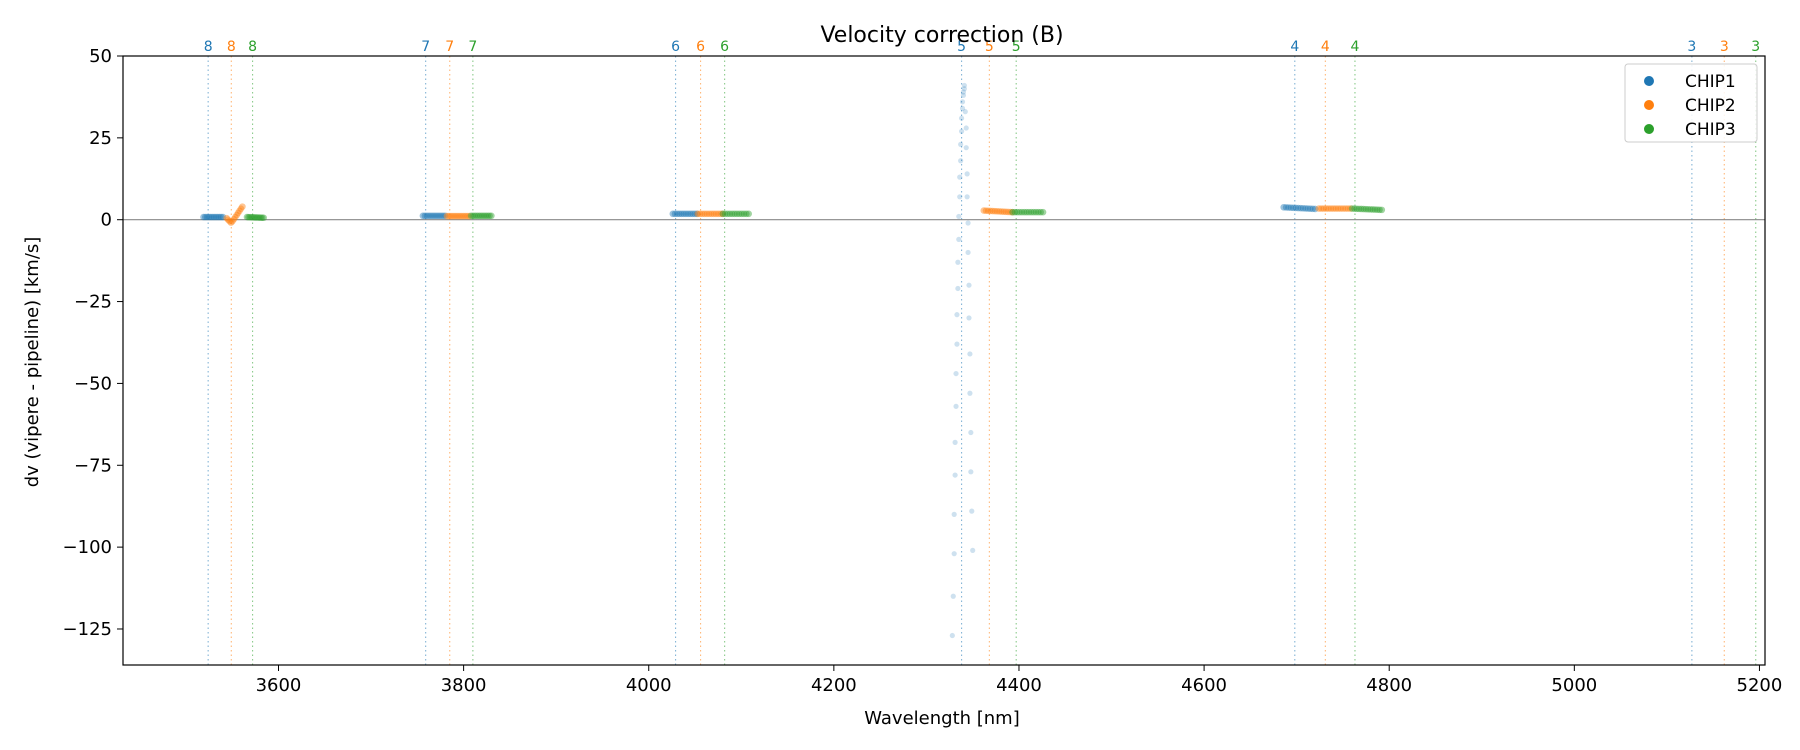 This screenshot has height=750, width=1800. I want to click on x-tick-label: 4400, so click(1019, 685).